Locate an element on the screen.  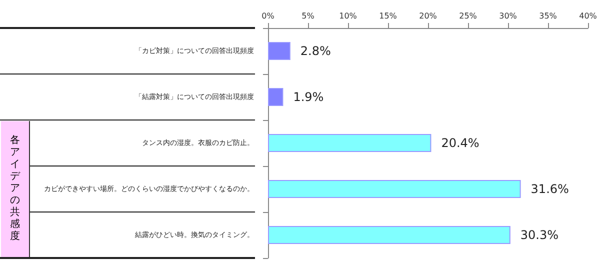
x-tick-label: 25% is located at coordinates (468, 16).